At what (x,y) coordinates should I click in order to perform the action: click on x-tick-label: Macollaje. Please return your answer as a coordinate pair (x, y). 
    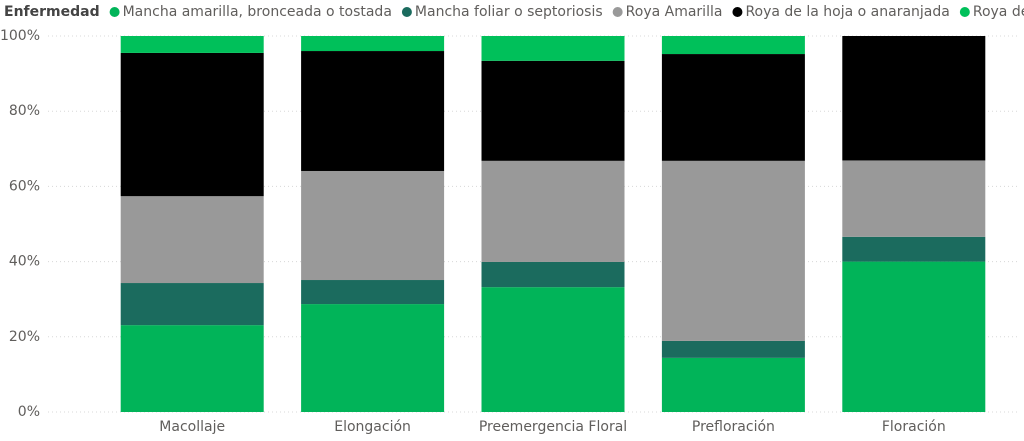
    Looking at the image, I should click on (192, 427).